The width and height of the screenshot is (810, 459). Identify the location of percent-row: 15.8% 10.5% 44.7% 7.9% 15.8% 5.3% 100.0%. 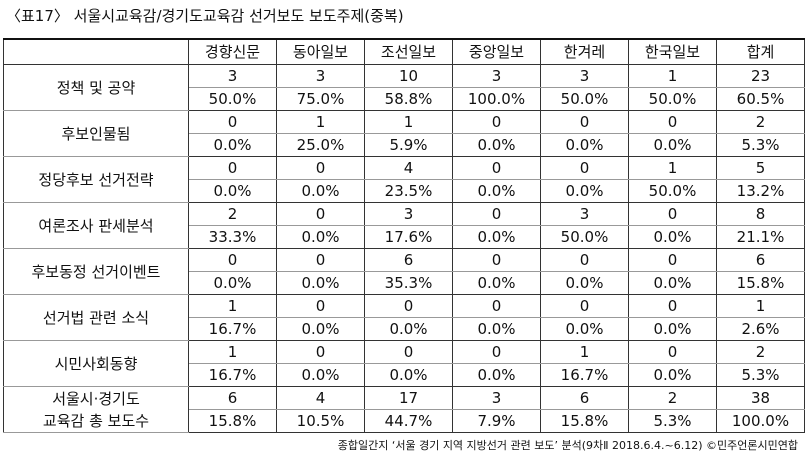
(404, 421).